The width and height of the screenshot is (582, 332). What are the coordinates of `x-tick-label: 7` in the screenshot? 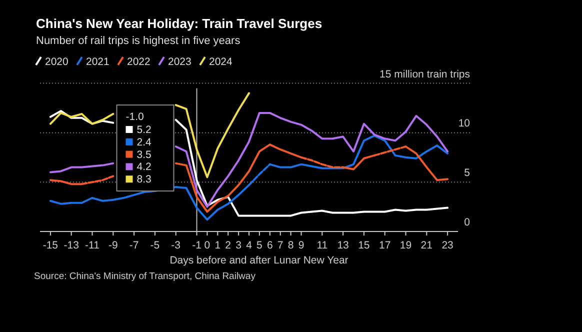 It's located at (280, 246).